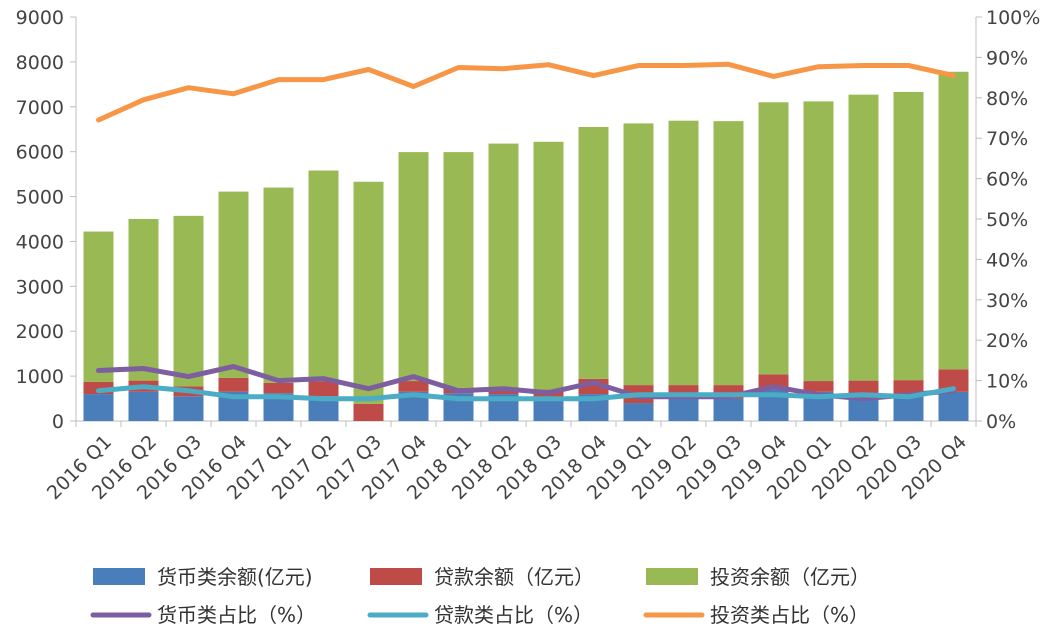  What do you see at coordinates (514, 577) in the screenshot?
I see `legend-loan-balance-label: 贷款余额（亿元）` at bounding box center [514, 577].